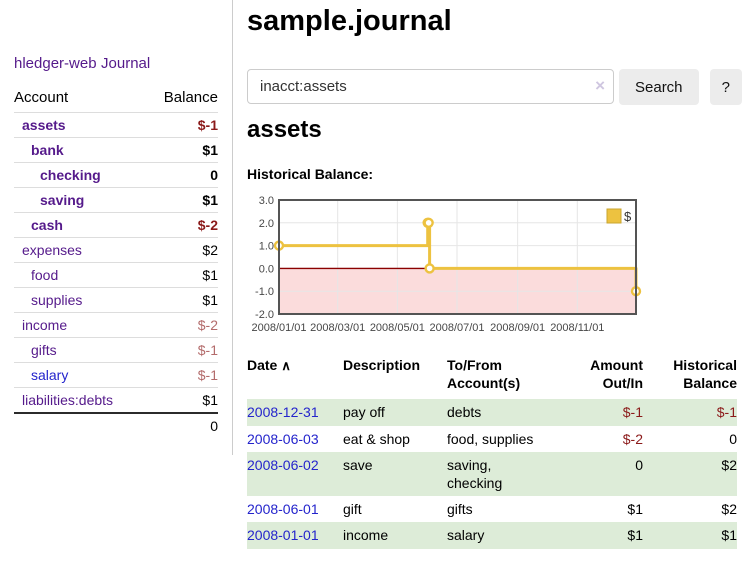 The width and height of the screenshot is (742, 582). I want to click on accounts-header-balance: Balance, so click(190, 97).